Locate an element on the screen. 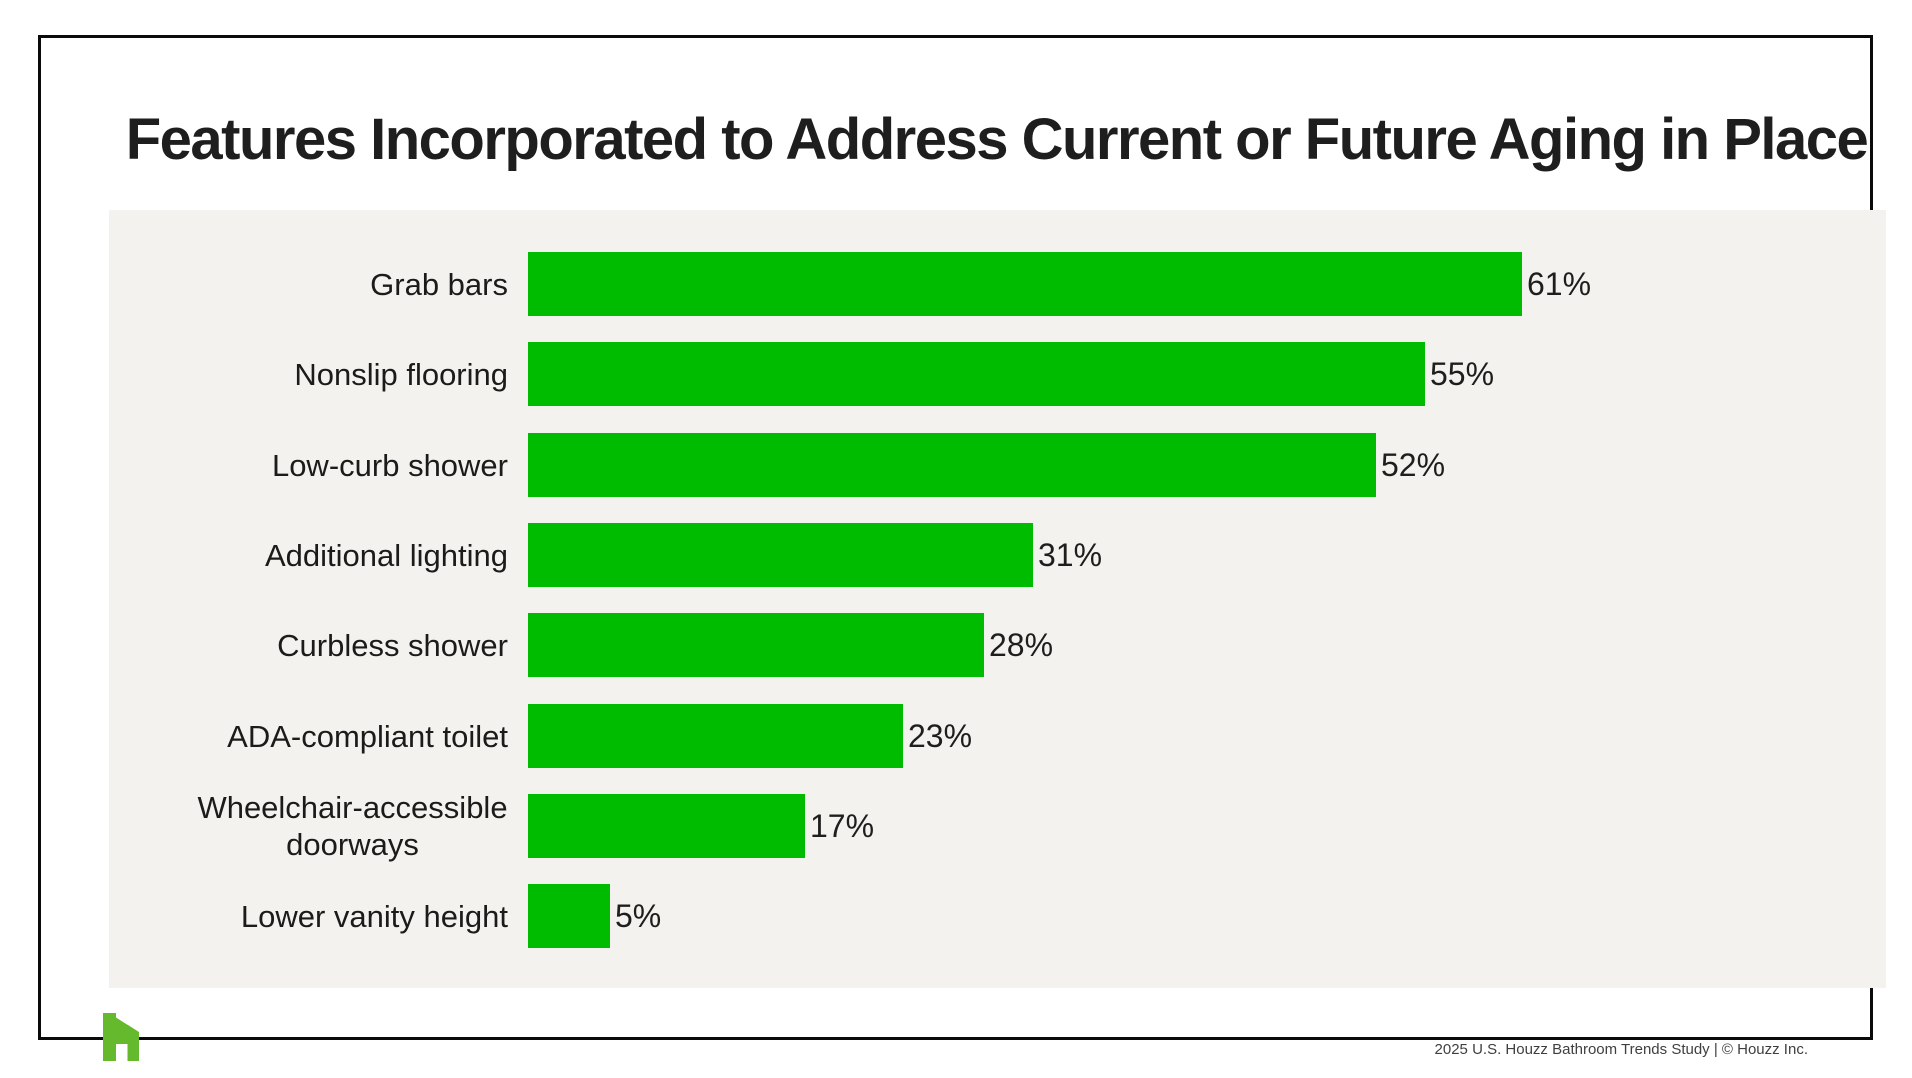  category-label: Low-curb shower is located at coordinates (389, 465).